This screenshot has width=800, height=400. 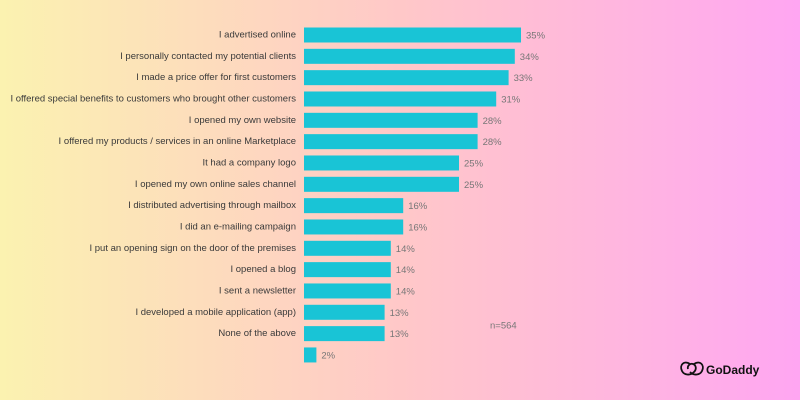 I want to click on value-label: 35%, so click(x=536, y=36).